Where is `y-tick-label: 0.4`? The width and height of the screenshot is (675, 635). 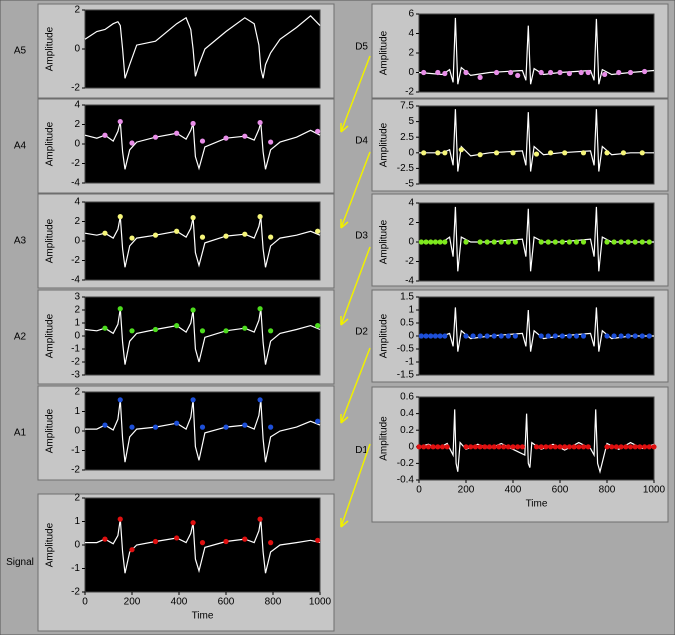 y-tick-label: 0.4 is located at coordinates (407, 413).